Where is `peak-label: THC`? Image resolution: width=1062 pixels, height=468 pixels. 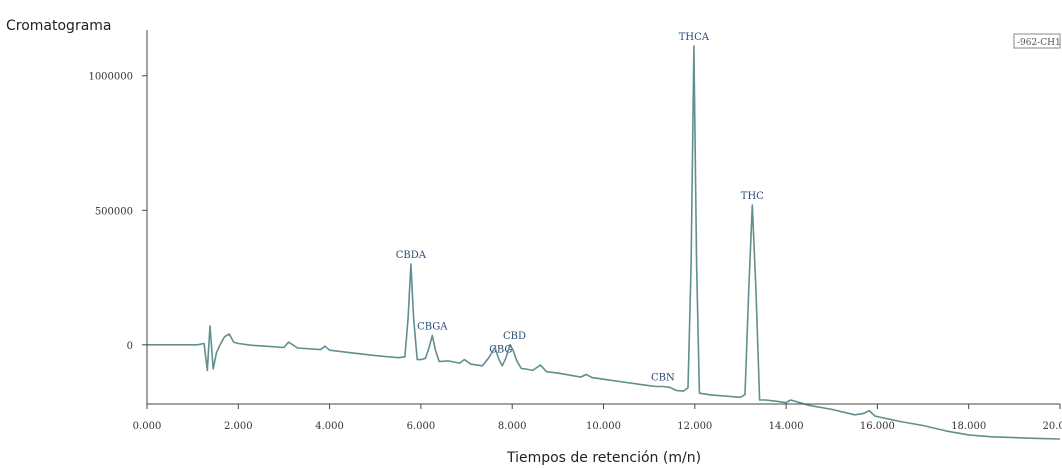
peak-label: THC is located at coordinates (752, 196).